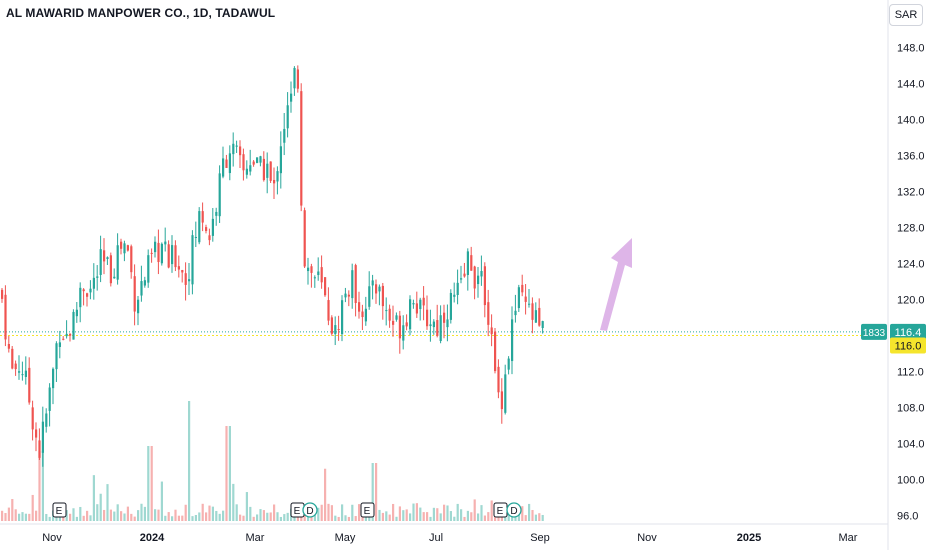  Describe the element at coordinates (911, 157) in the screenshot. I see `y-tick-label: 136.0` at that location.